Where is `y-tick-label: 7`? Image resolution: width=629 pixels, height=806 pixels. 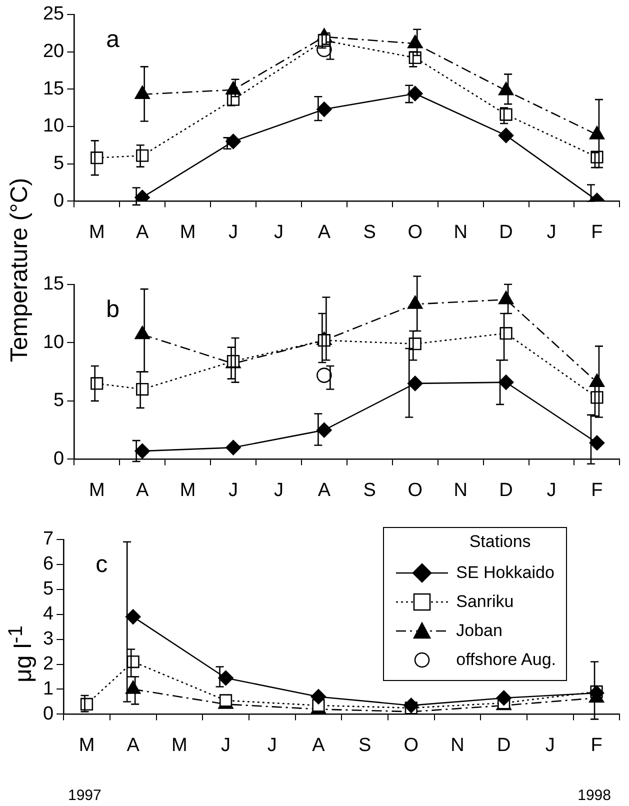 y-tick-label: 7 is located at coordinates (48, 539).